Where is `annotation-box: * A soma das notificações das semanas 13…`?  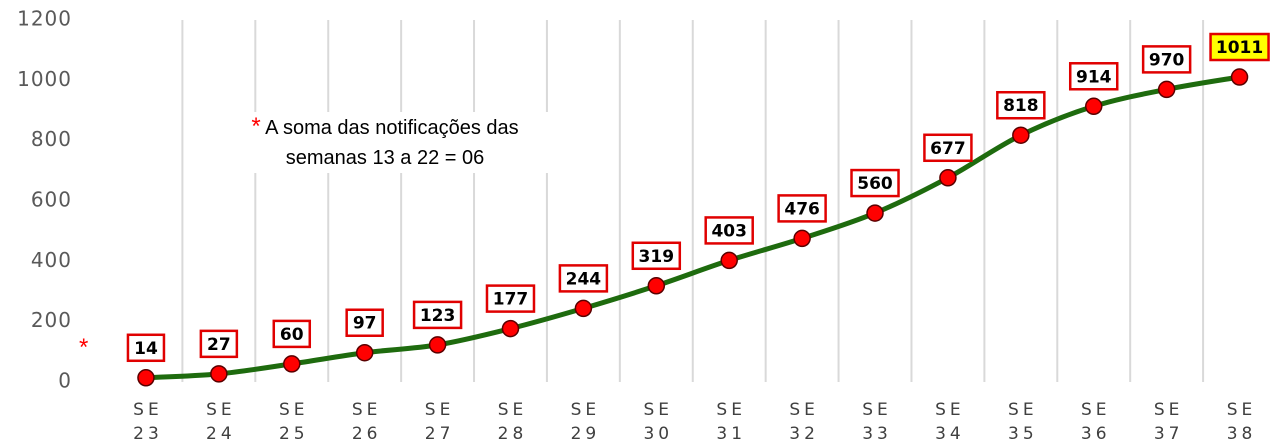
annotation-box: * A soma das notificações das semanas 13… is located at coordinates (385, 142).